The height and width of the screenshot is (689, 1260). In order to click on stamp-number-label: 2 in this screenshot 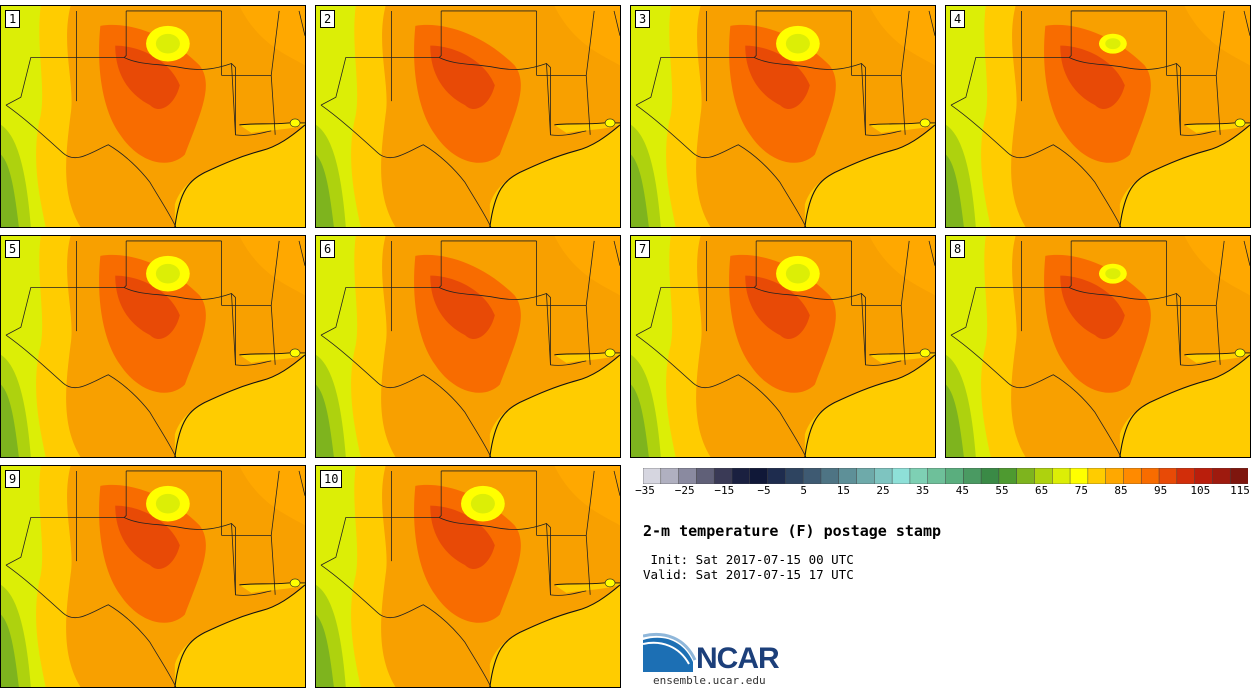, I will do `click(328, 19)`.